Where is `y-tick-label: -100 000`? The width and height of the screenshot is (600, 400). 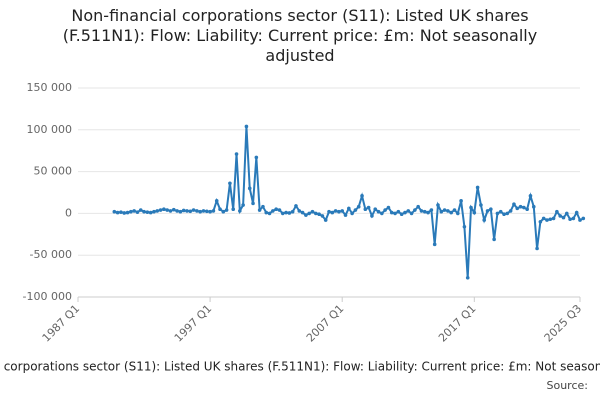 y-tick-label: -100 000 is located at coordinates (47, 296).